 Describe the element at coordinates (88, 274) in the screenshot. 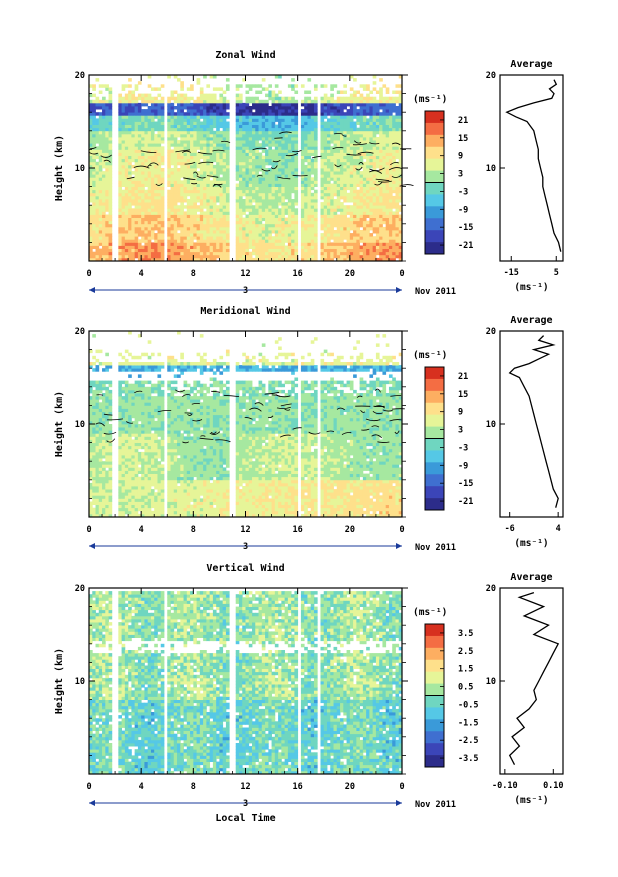

I see `x-tick-label: 0` at that location.